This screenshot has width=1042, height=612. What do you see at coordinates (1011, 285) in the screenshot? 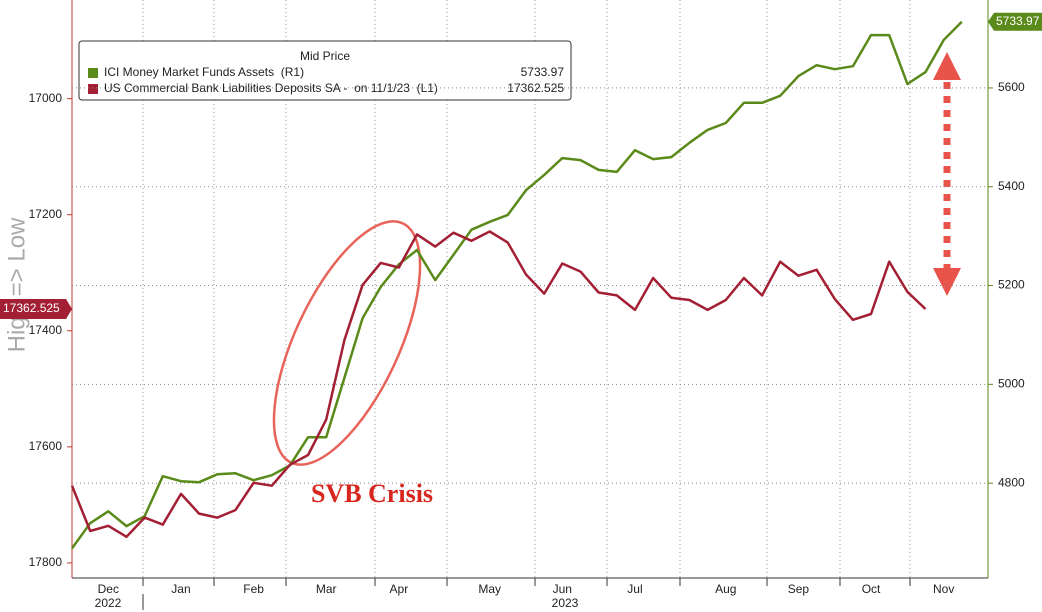
I see `y2-tick-label: 5200` at bounding box center [1011, 285].